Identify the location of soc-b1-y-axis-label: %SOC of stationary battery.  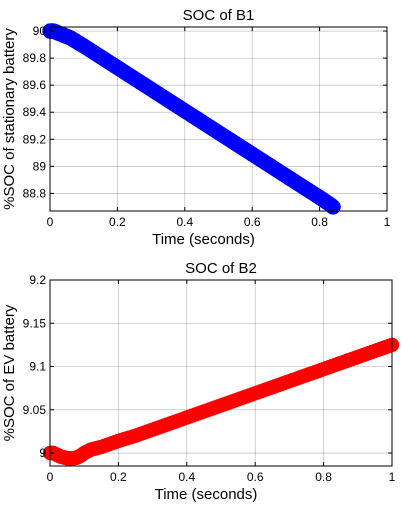
(9, 119).